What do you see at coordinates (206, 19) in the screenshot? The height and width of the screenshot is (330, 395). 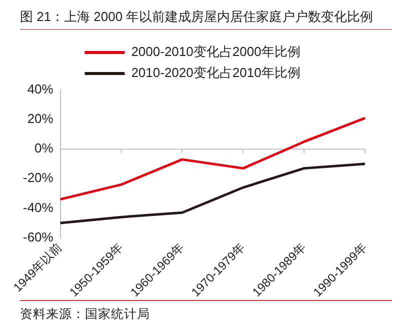 I see `chart-title: 图 21：上海 2000 年以前建成房屋内居住家庭户户数变化比例` at bounding box center [206, 19].